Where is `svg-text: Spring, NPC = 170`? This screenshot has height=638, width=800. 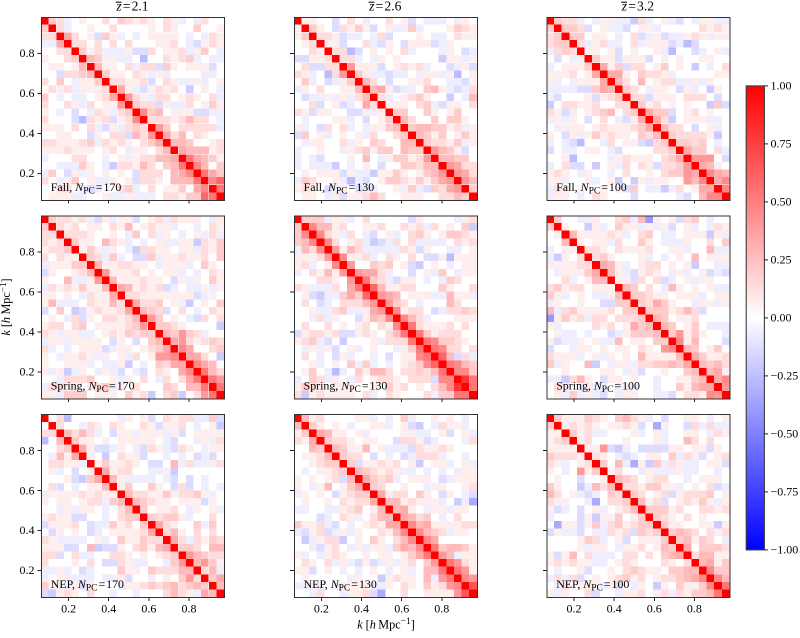
svg-text: Spring, NPC = 170 is located at coordinates (93, 386).